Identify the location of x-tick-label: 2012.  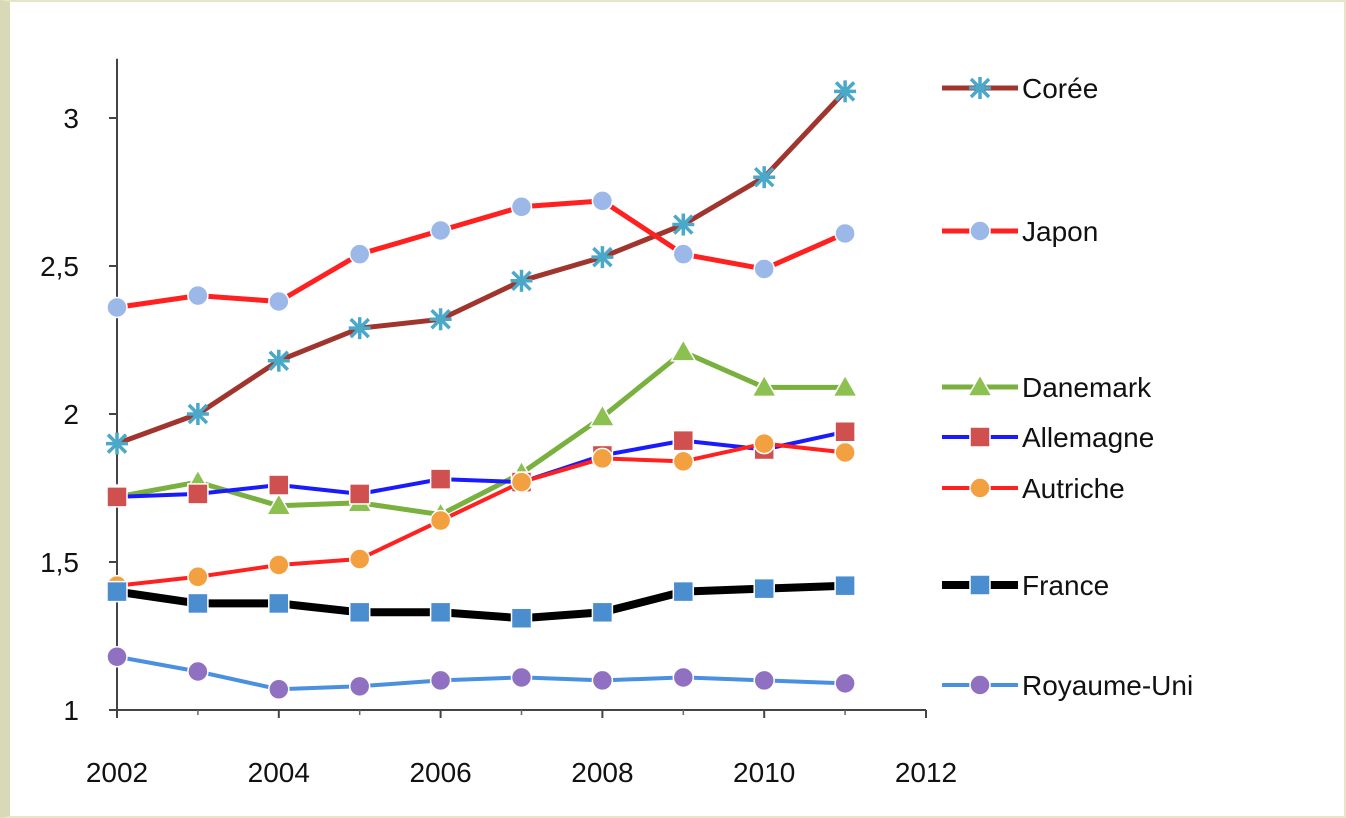
(926, 772).